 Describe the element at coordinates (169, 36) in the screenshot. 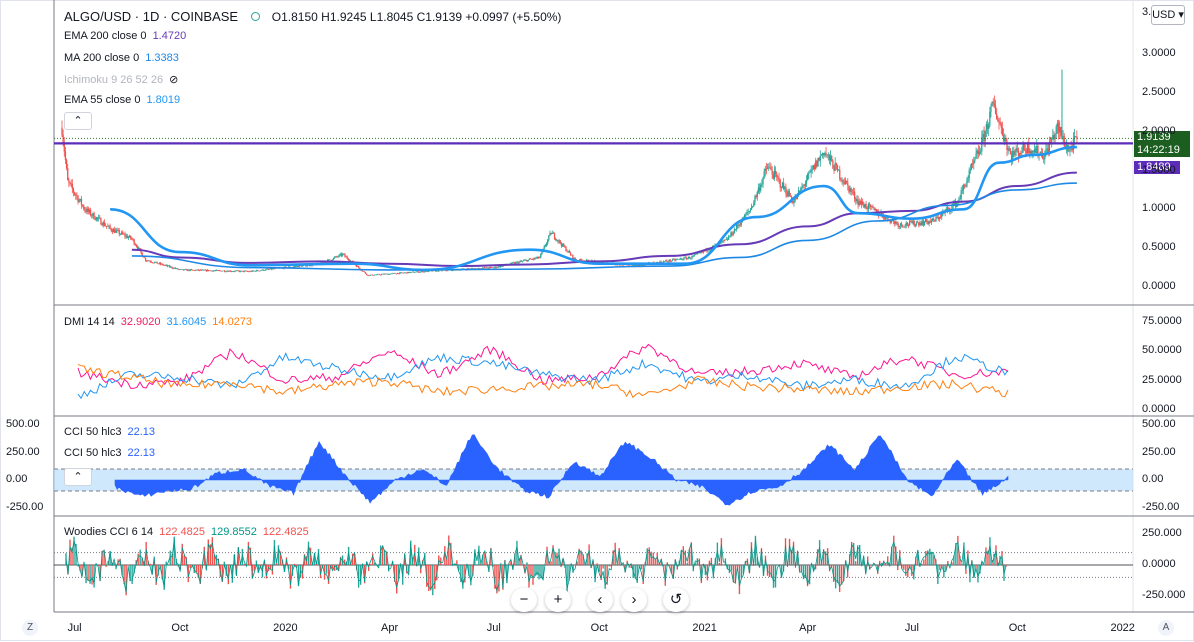

I see `ema200-value: 1.4720` at that location.